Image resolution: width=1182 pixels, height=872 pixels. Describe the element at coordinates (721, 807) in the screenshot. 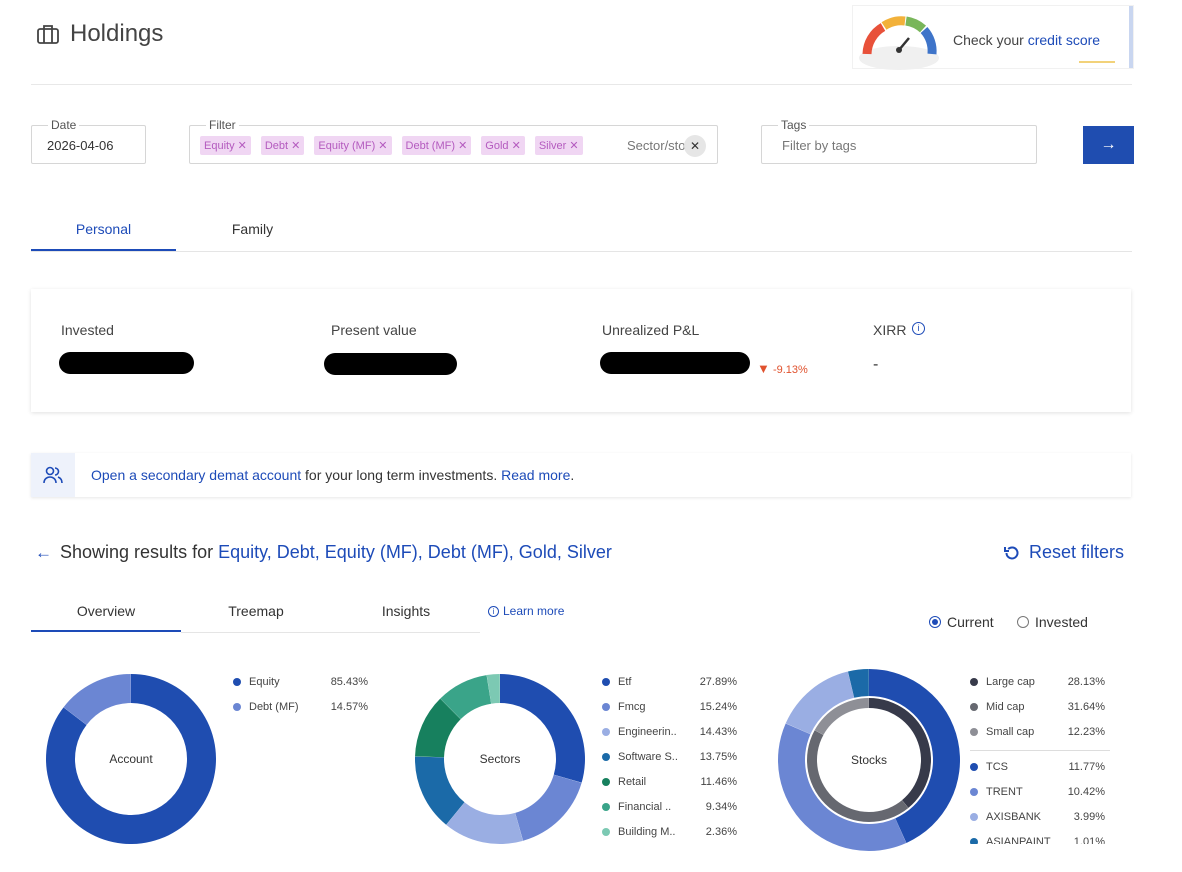

I see `legend-value: 9.34%` at that location.